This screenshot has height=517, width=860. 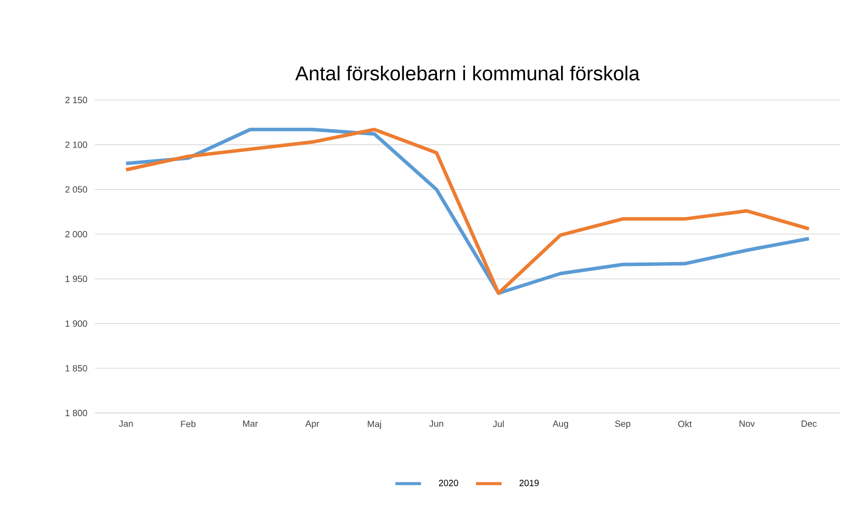 What do you see at coordinates (622, 424) in the screenshot?
I see `x-tick-label: Sep` at bounding box center [622, 424].